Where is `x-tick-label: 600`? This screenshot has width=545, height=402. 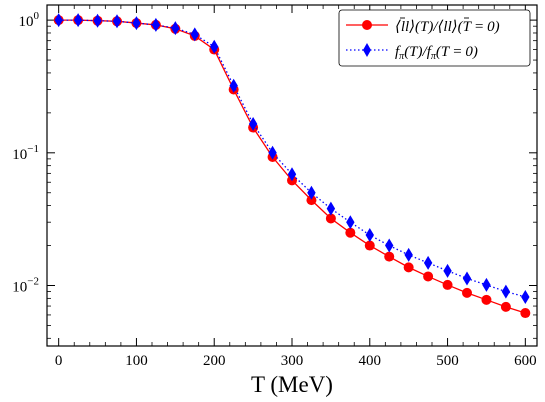
x-tick-label: 600 is located at coordinates (525, 361).